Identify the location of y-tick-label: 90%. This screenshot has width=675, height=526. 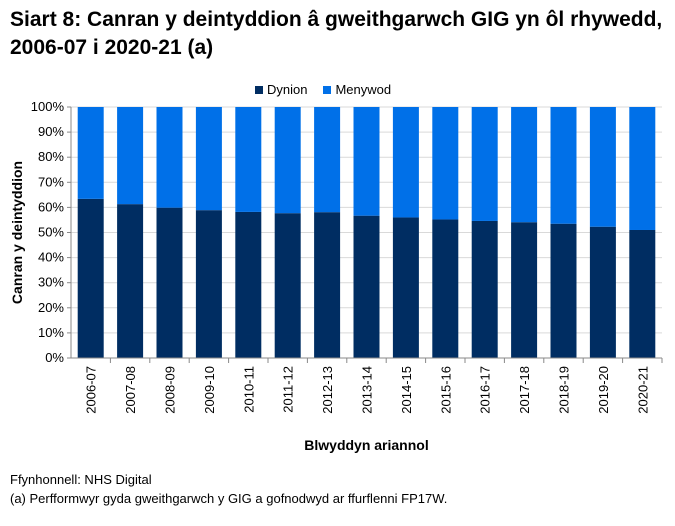
(51, 131).